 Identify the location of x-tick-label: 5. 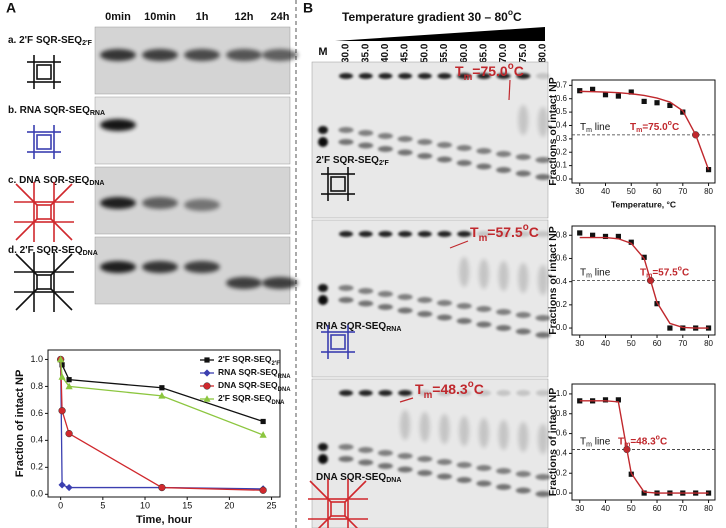
(102, 505).